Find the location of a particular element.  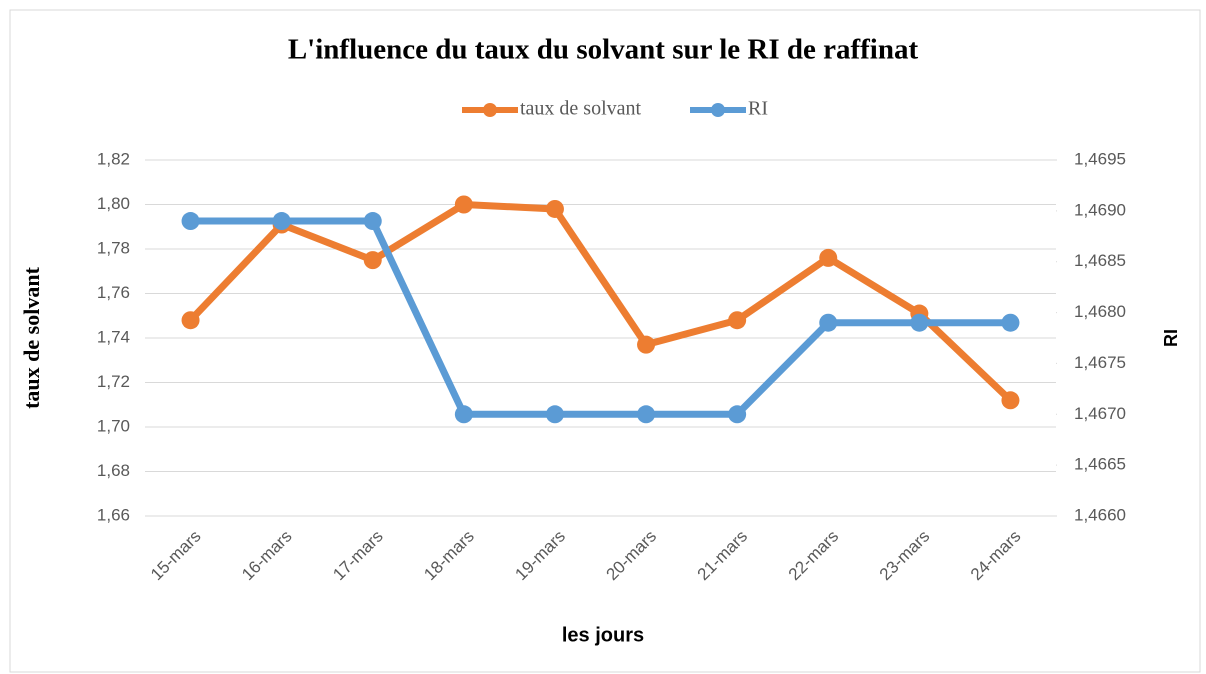

y-tick-label: 1,80 is located at coordinates (113, 203).